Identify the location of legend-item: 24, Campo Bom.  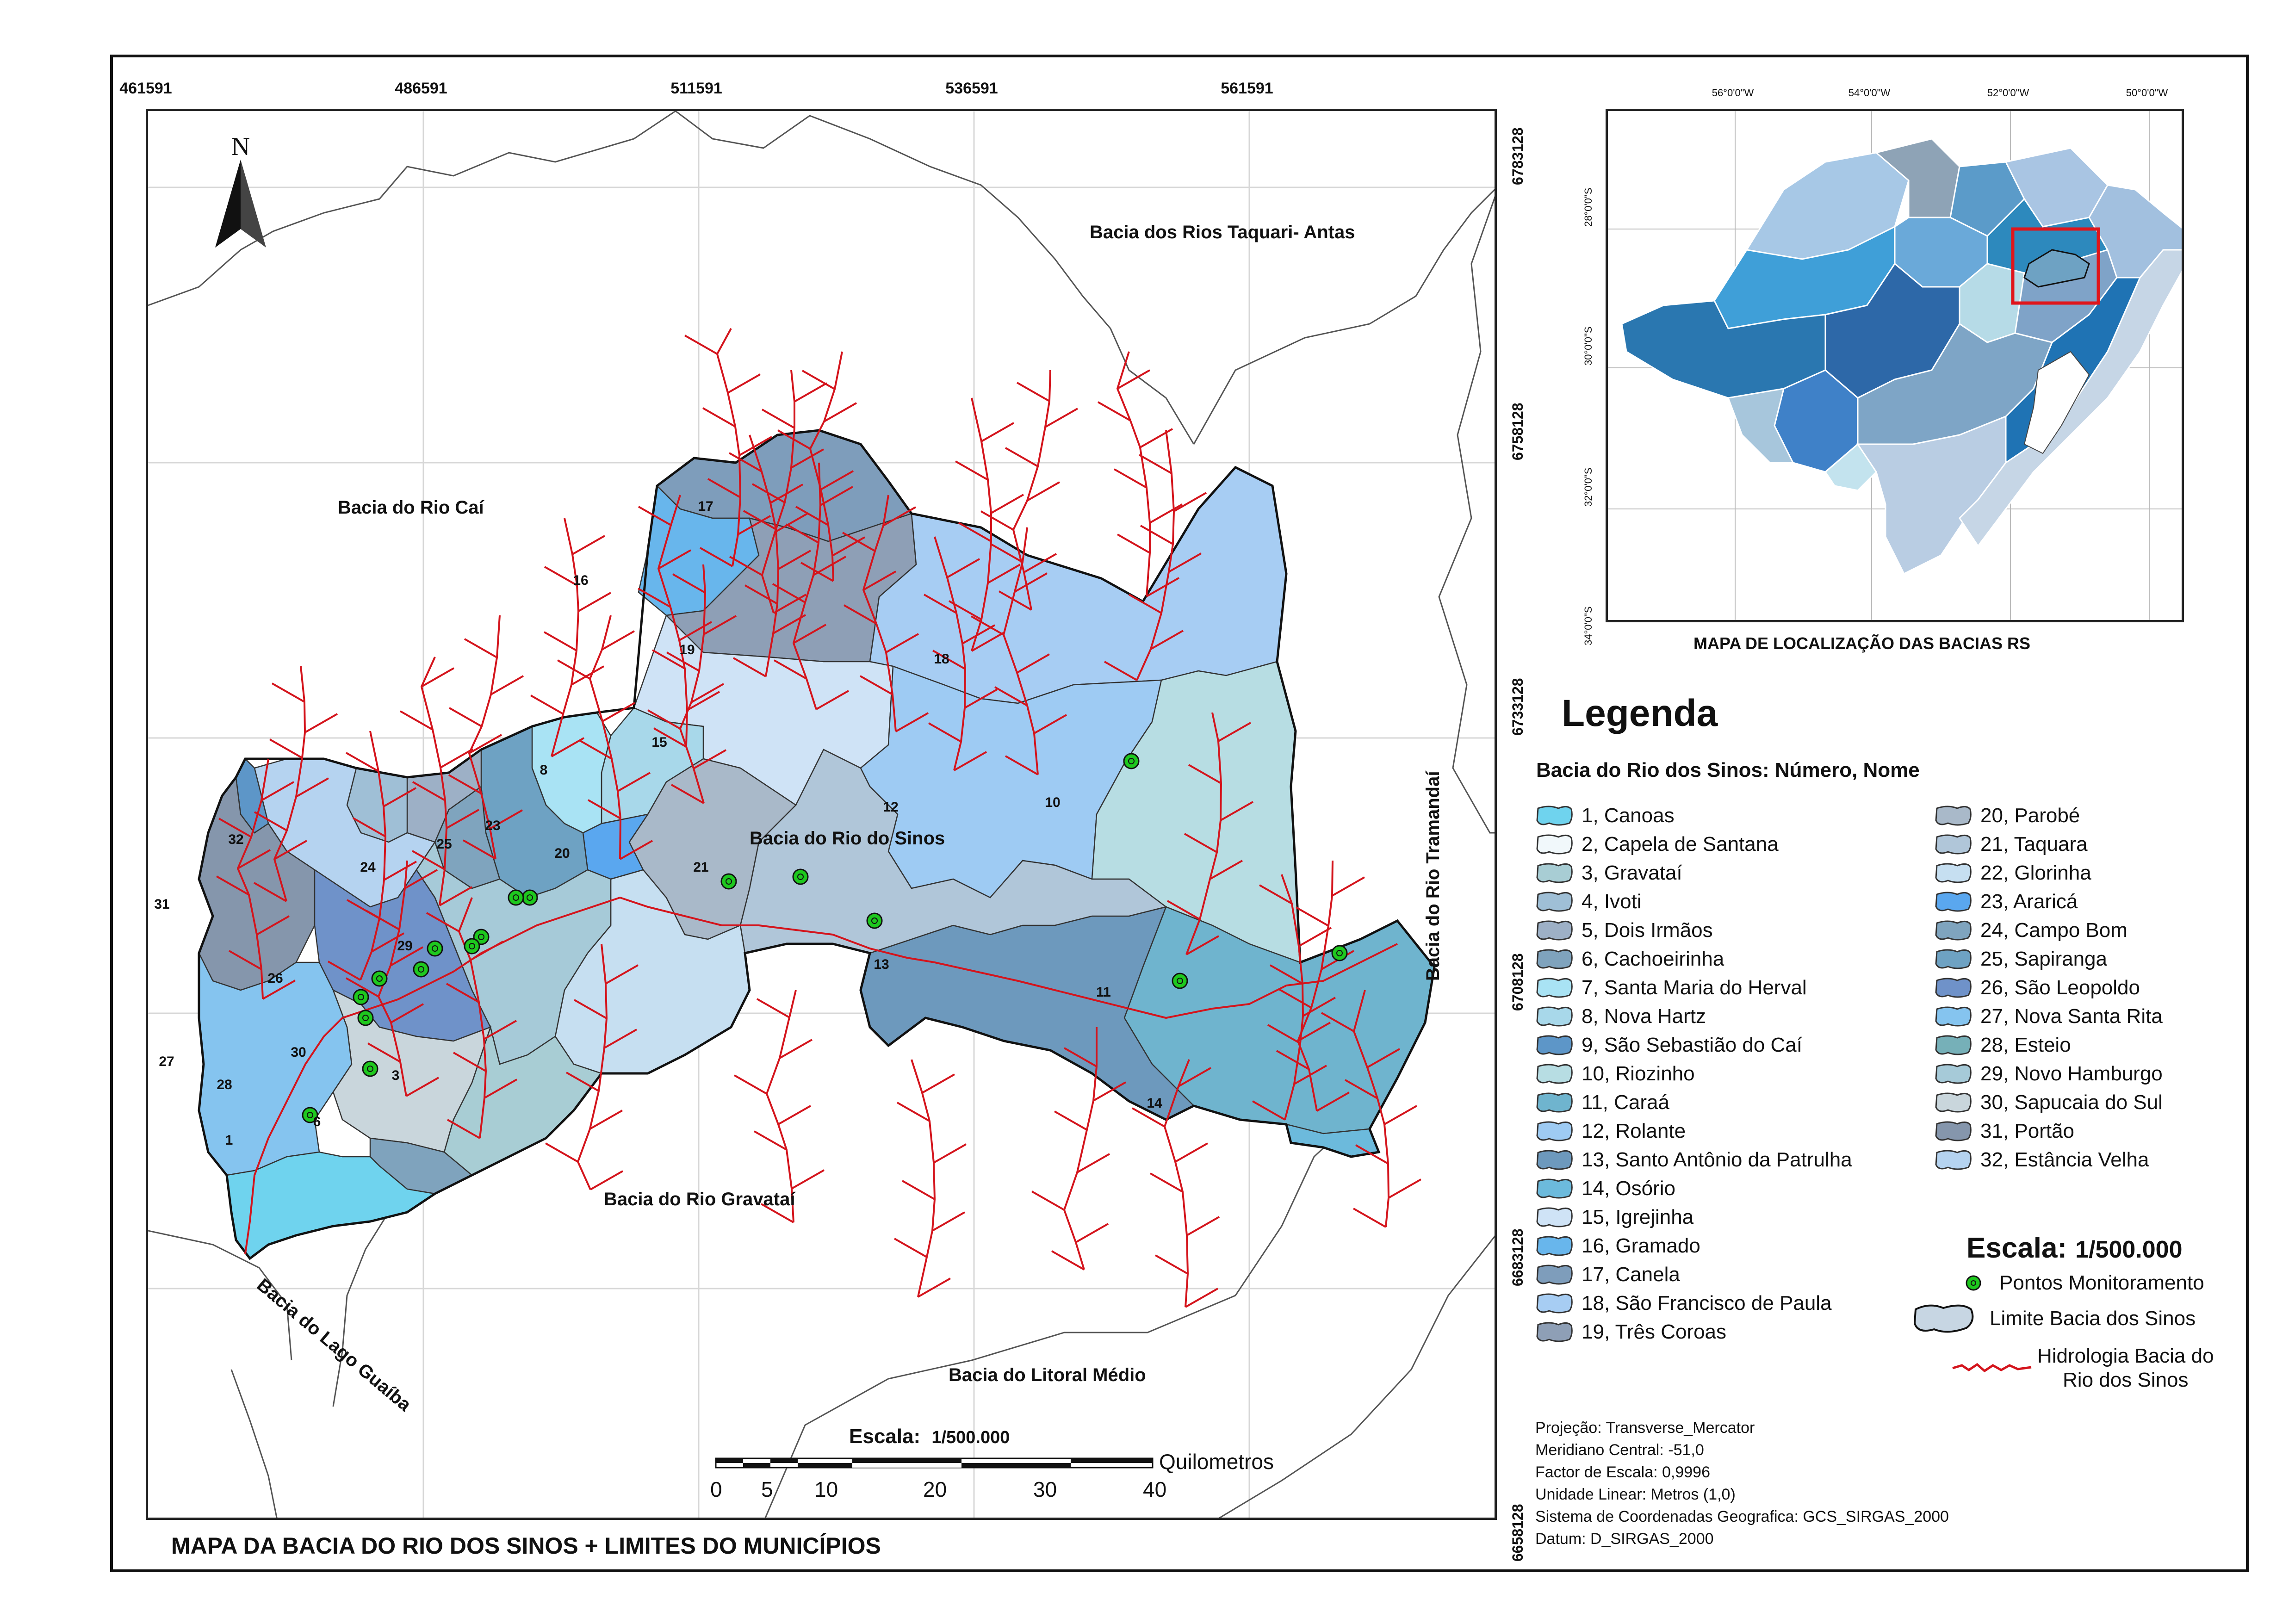
(2031, 930).